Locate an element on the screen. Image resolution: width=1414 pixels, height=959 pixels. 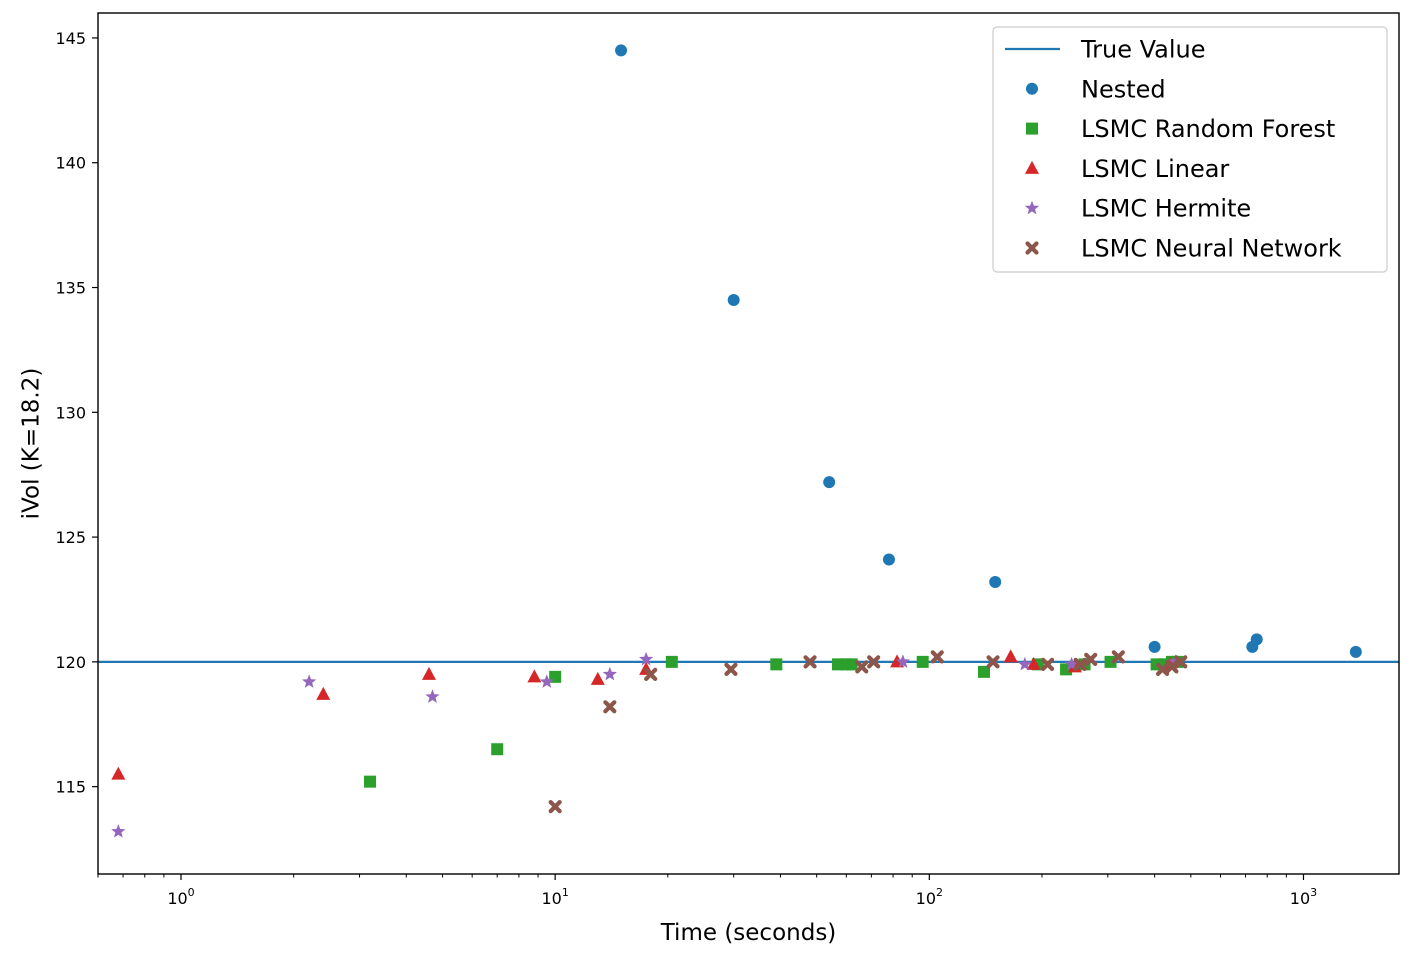
y-tick-label: 145 is located at coordinates (70, 38).